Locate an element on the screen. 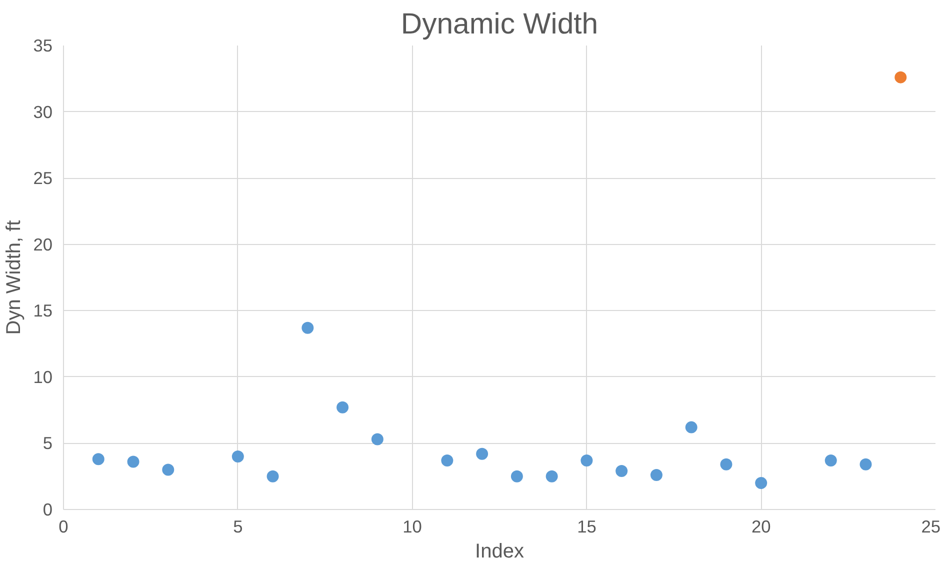 Image resolution: width=952 pixels, height=577 pixels. y-tick-label: 25 is located at coordinates (43, 178).